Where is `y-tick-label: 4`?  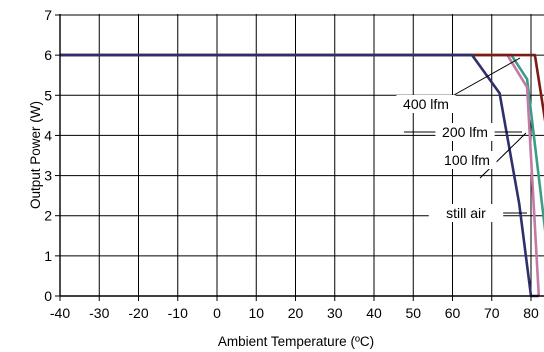 y-tick-label: 4 is located at coordinates (48, 135).